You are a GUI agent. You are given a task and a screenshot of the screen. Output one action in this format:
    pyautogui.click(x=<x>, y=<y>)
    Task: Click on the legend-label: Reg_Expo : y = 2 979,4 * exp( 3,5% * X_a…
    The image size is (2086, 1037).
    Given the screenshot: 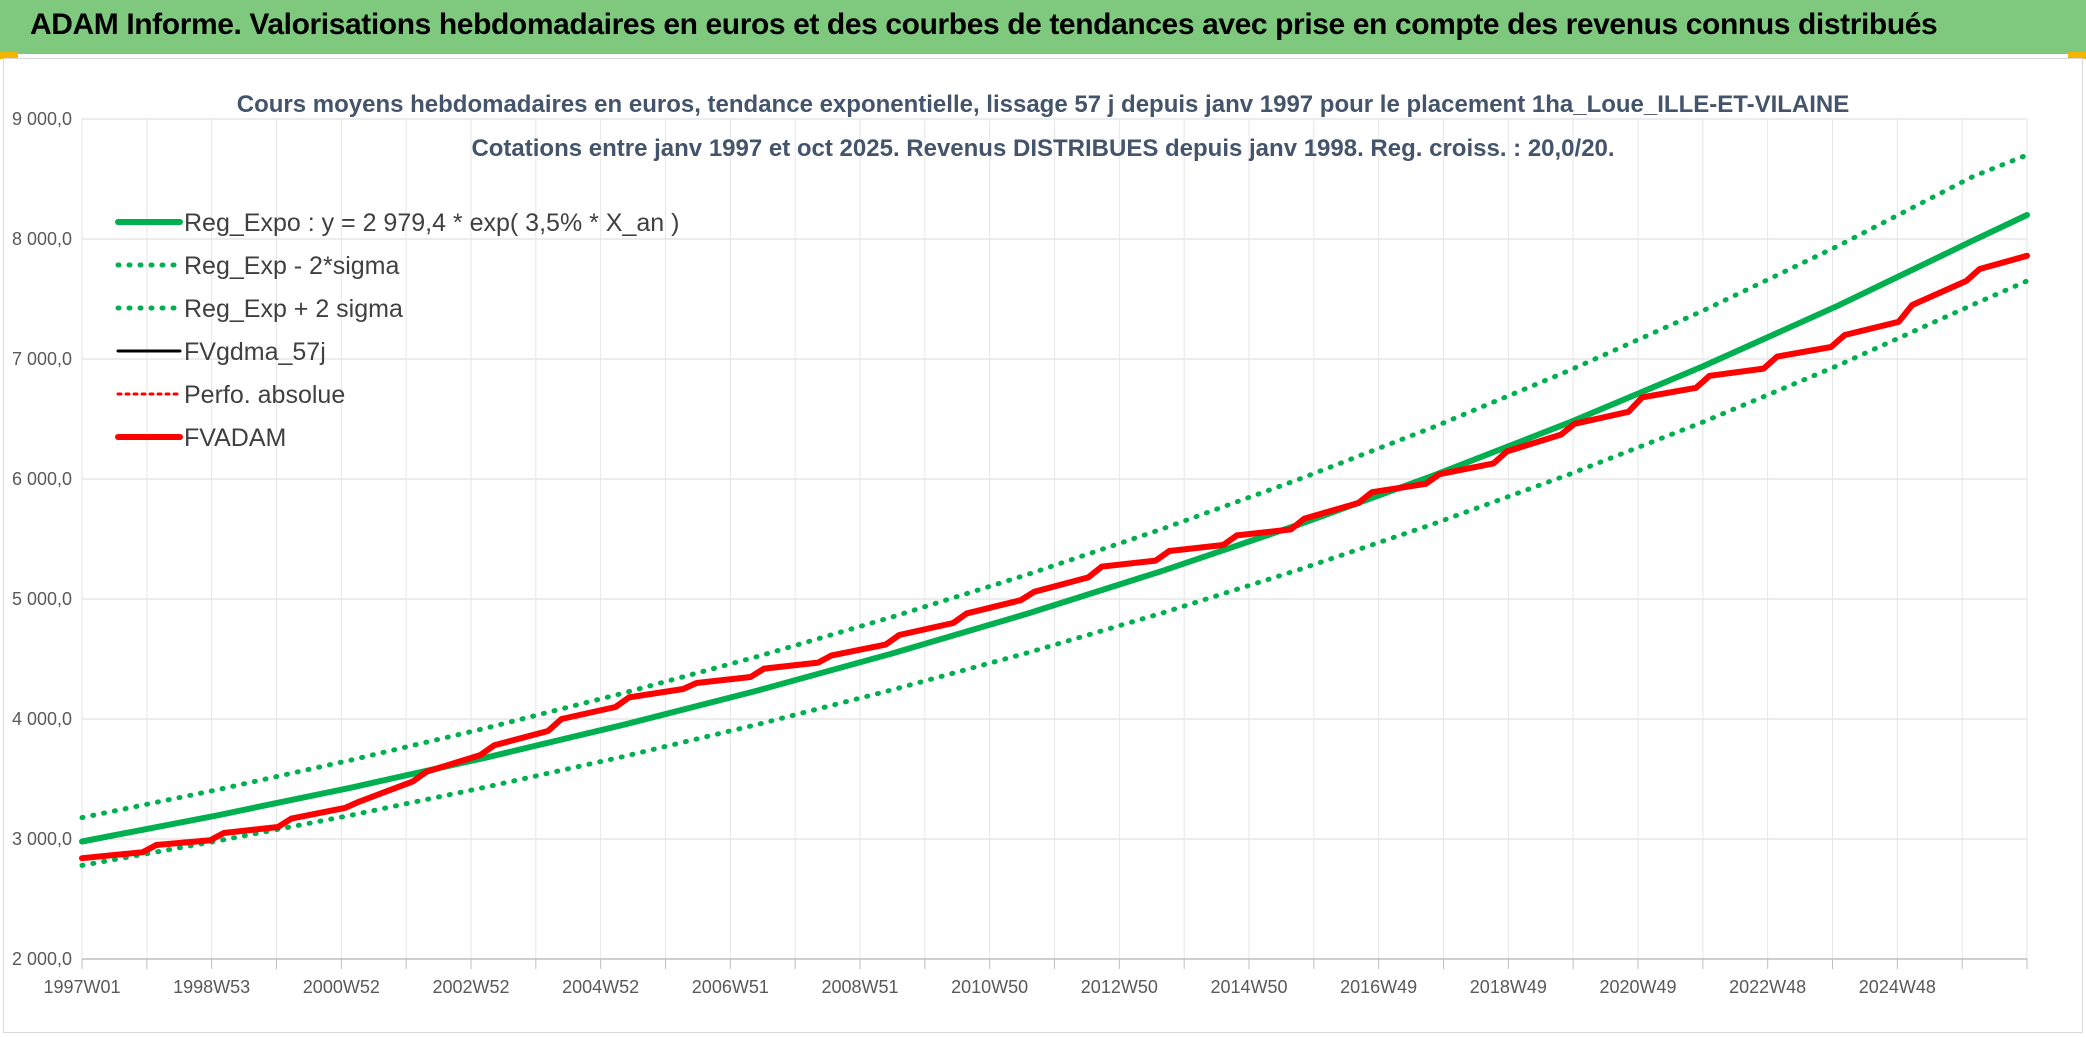 What is the action you would take?
    pyautogui.click(x=431, y=223)
    